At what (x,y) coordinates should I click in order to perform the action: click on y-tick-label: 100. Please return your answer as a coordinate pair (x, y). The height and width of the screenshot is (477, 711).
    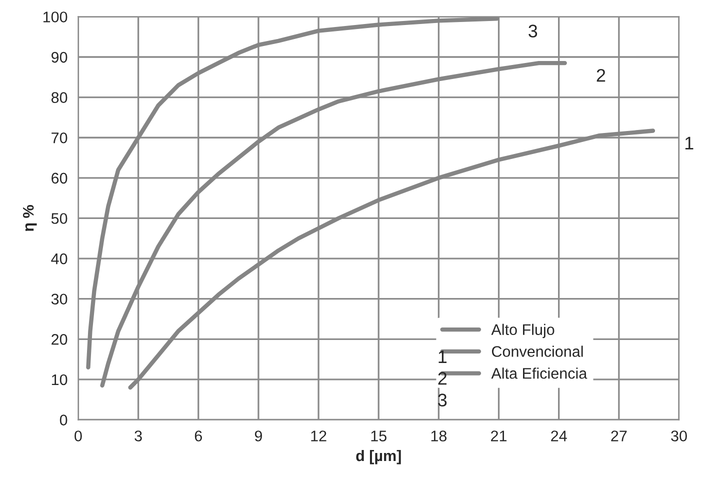
    Looking at the image, I should click on (55, 17).